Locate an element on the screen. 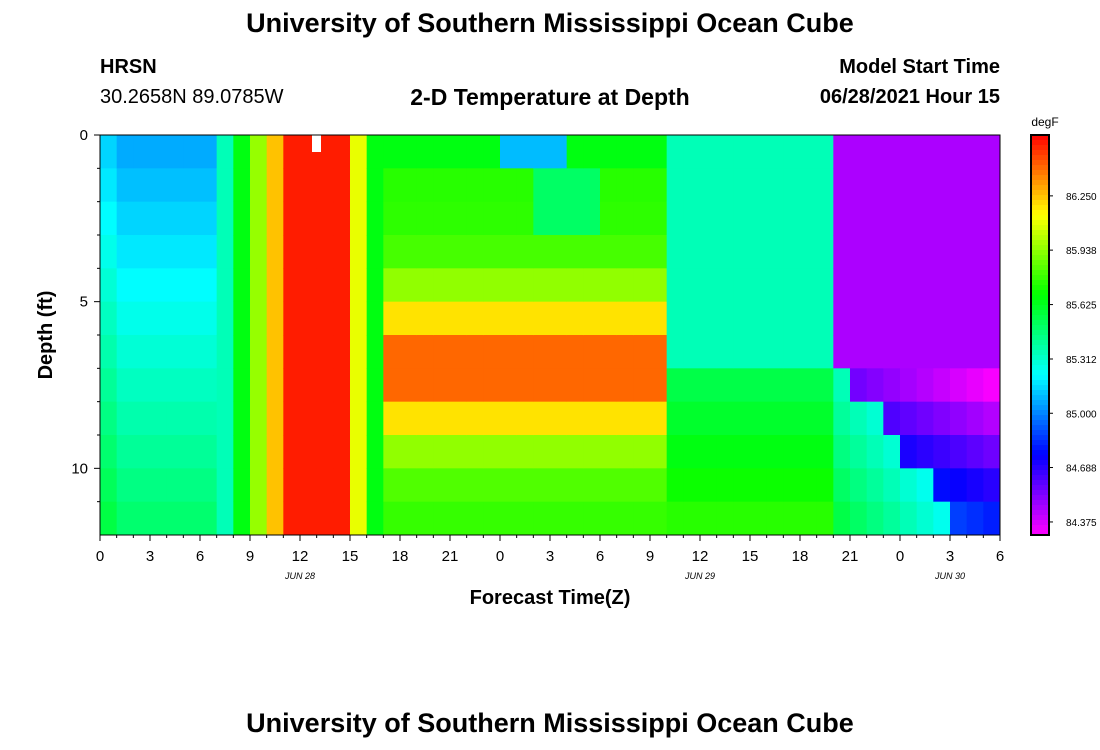 The height and width of the screenshot is (750, 1100). x-tick-label: 0 is located at coordinates (900, 556).